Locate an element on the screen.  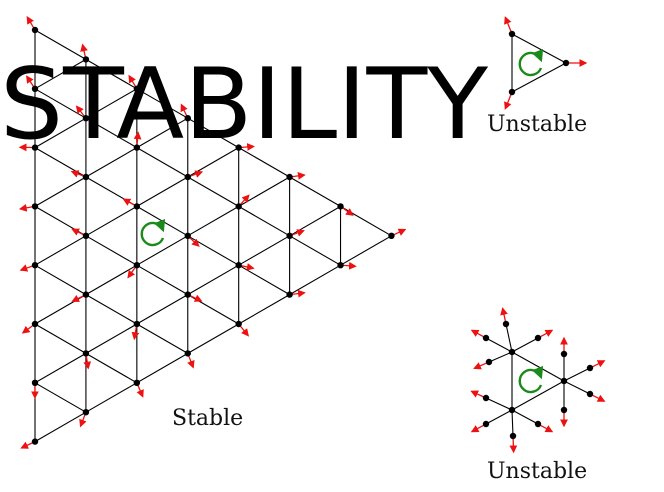
unstable-triangle is located at coordinates (546, 63).